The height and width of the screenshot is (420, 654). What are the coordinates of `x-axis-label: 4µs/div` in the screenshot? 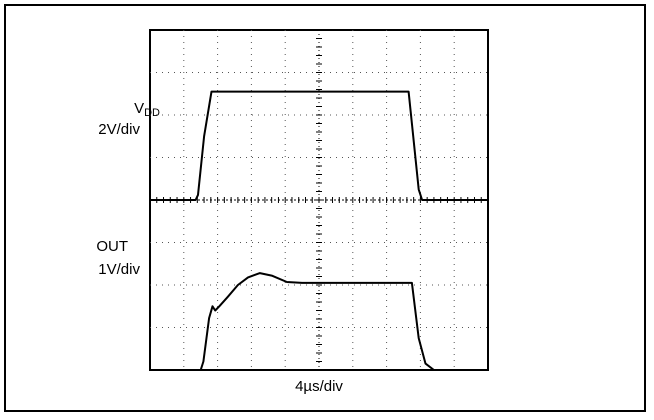 It's located at (319, 386).